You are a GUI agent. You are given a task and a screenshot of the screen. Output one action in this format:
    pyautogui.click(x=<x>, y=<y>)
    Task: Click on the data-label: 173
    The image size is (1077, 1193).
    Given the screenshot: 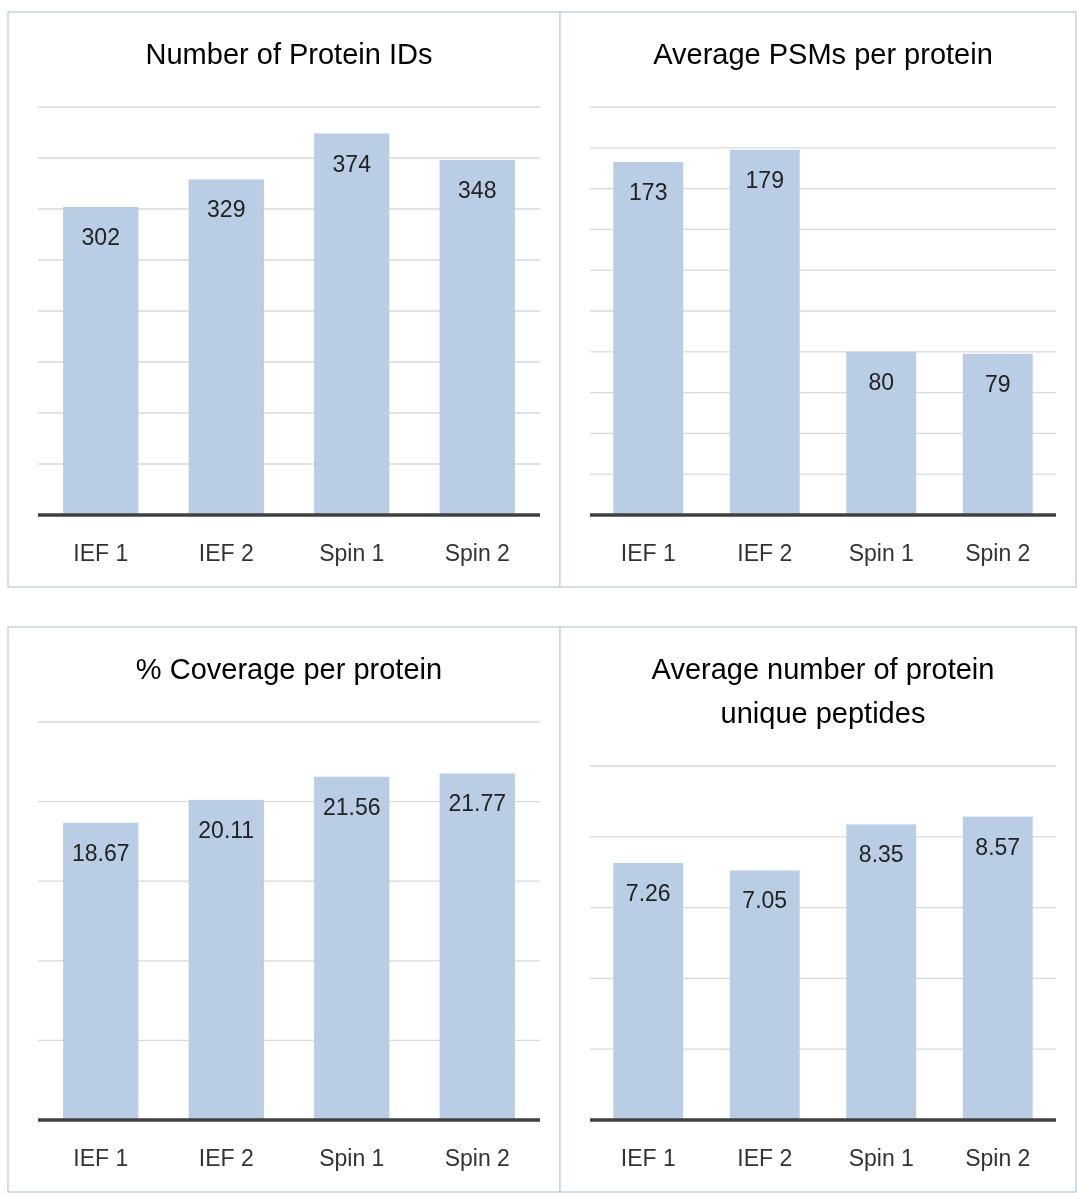 What is the action you would take?
    pyautogui.click(x=648, y=192)
    